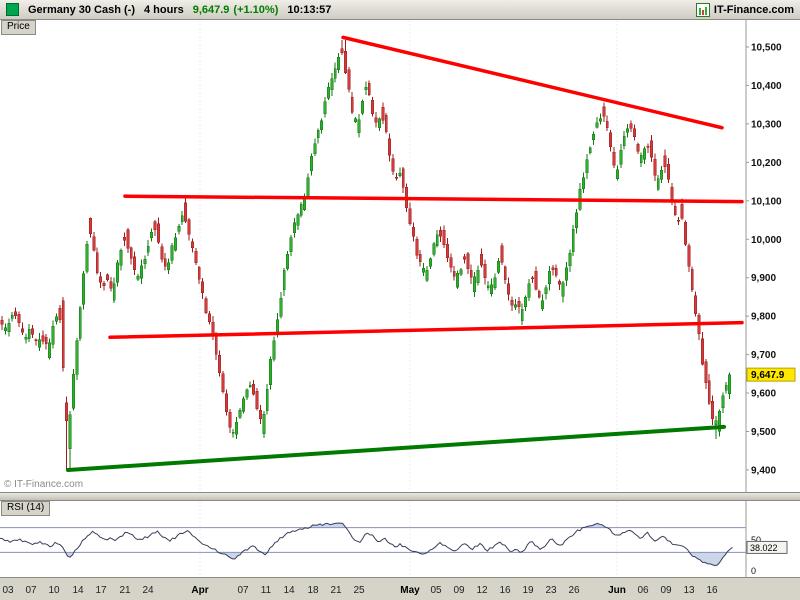  I want to click on svg-text: Jun, so click(617, 590).